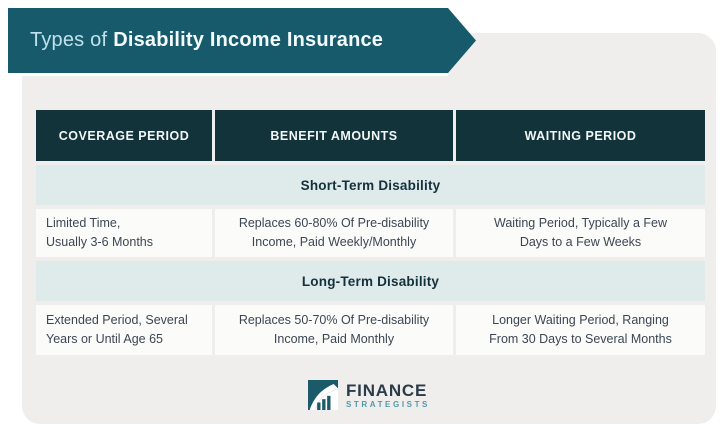 Image resolution: width=720 pixels, height=433 pixels. What do you see at coordinates (387, 404) in the screenshot?
I see `logo-subname: STRATEGISTS` at bounding box center [387, 404].